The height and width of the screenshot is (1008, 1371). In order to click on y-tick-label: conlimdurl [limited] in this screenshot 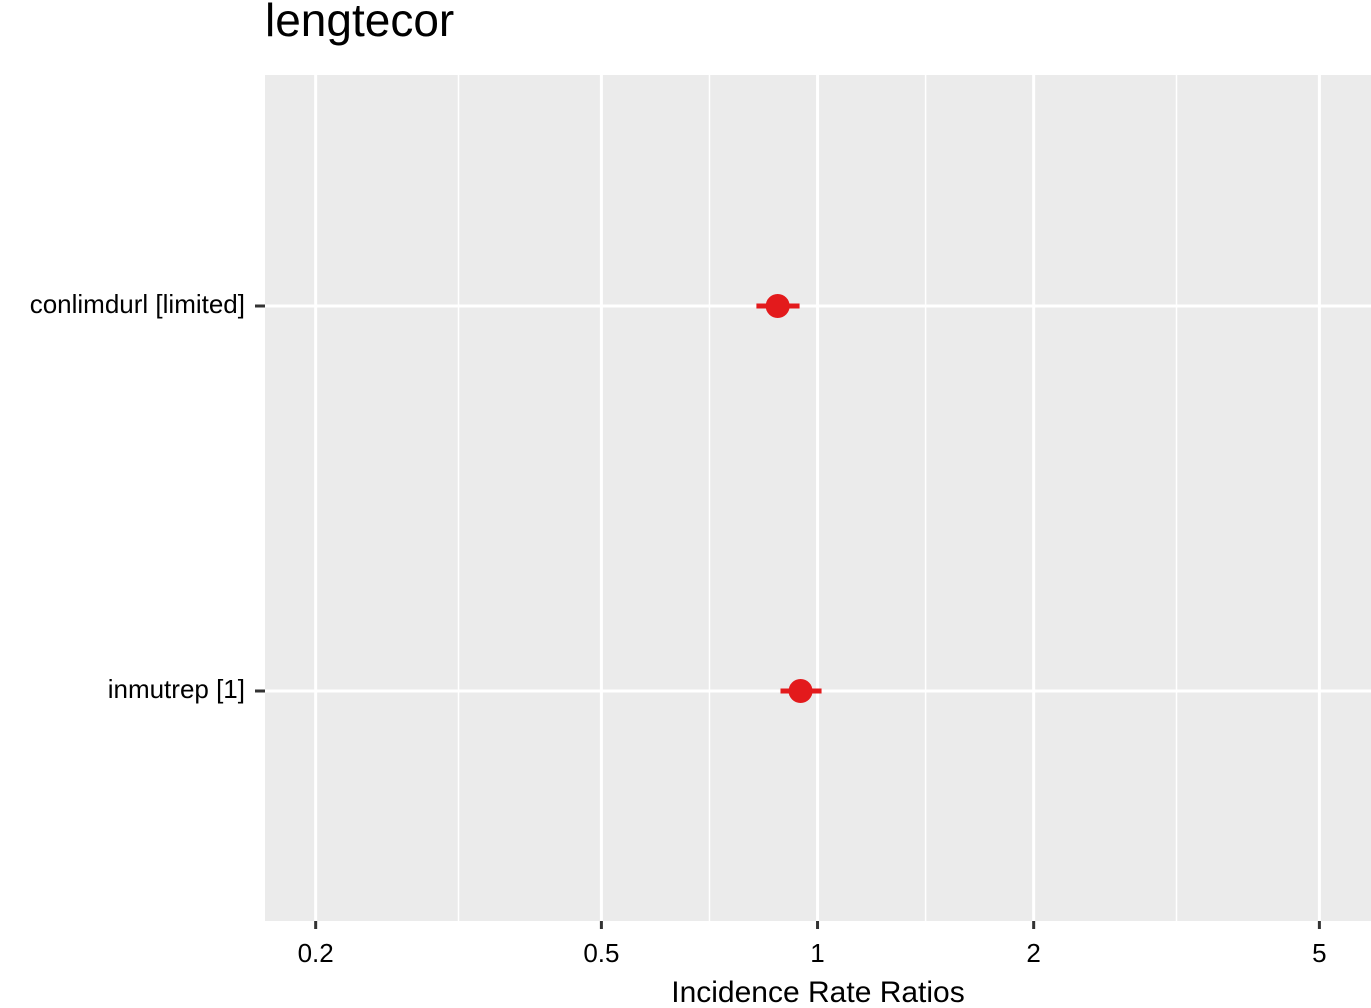, I will do `click(137, 304)`.